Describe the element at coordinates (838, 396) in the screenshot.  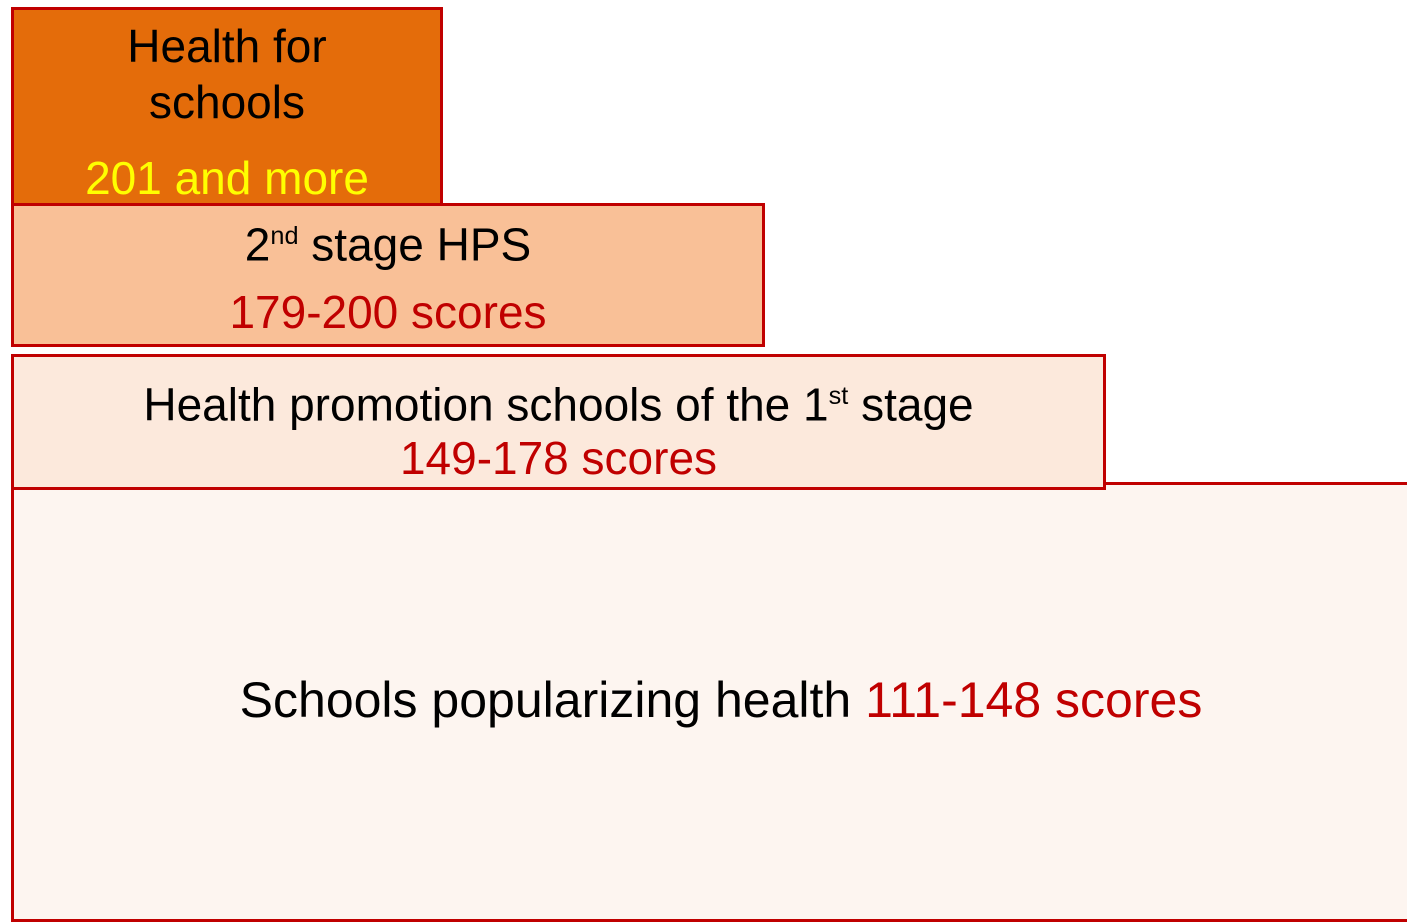
I see `title-sup: st` at that location.